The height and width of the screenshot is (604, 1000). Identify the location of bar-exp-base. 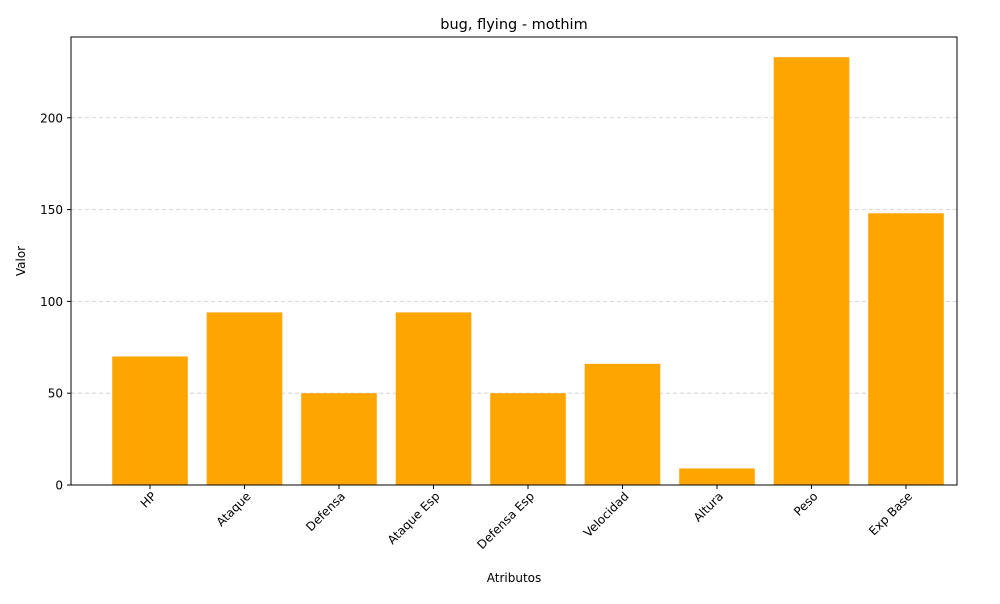
(906, 349).